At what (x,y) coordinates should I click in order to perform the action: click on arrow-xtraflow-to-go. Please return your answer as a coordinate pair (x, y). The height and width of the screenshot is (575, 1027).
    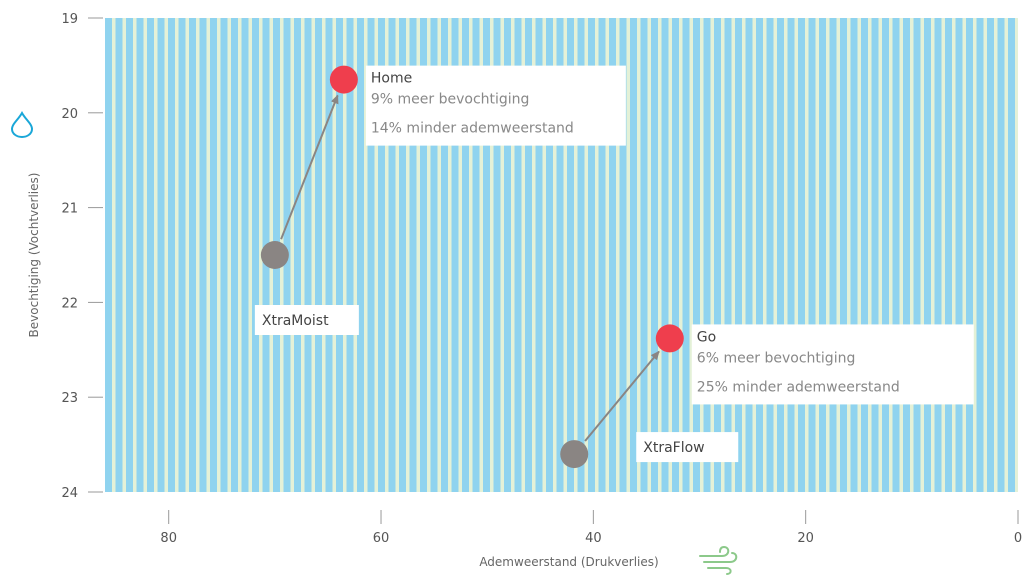
    Looking at the image, I should click on (622, 396).